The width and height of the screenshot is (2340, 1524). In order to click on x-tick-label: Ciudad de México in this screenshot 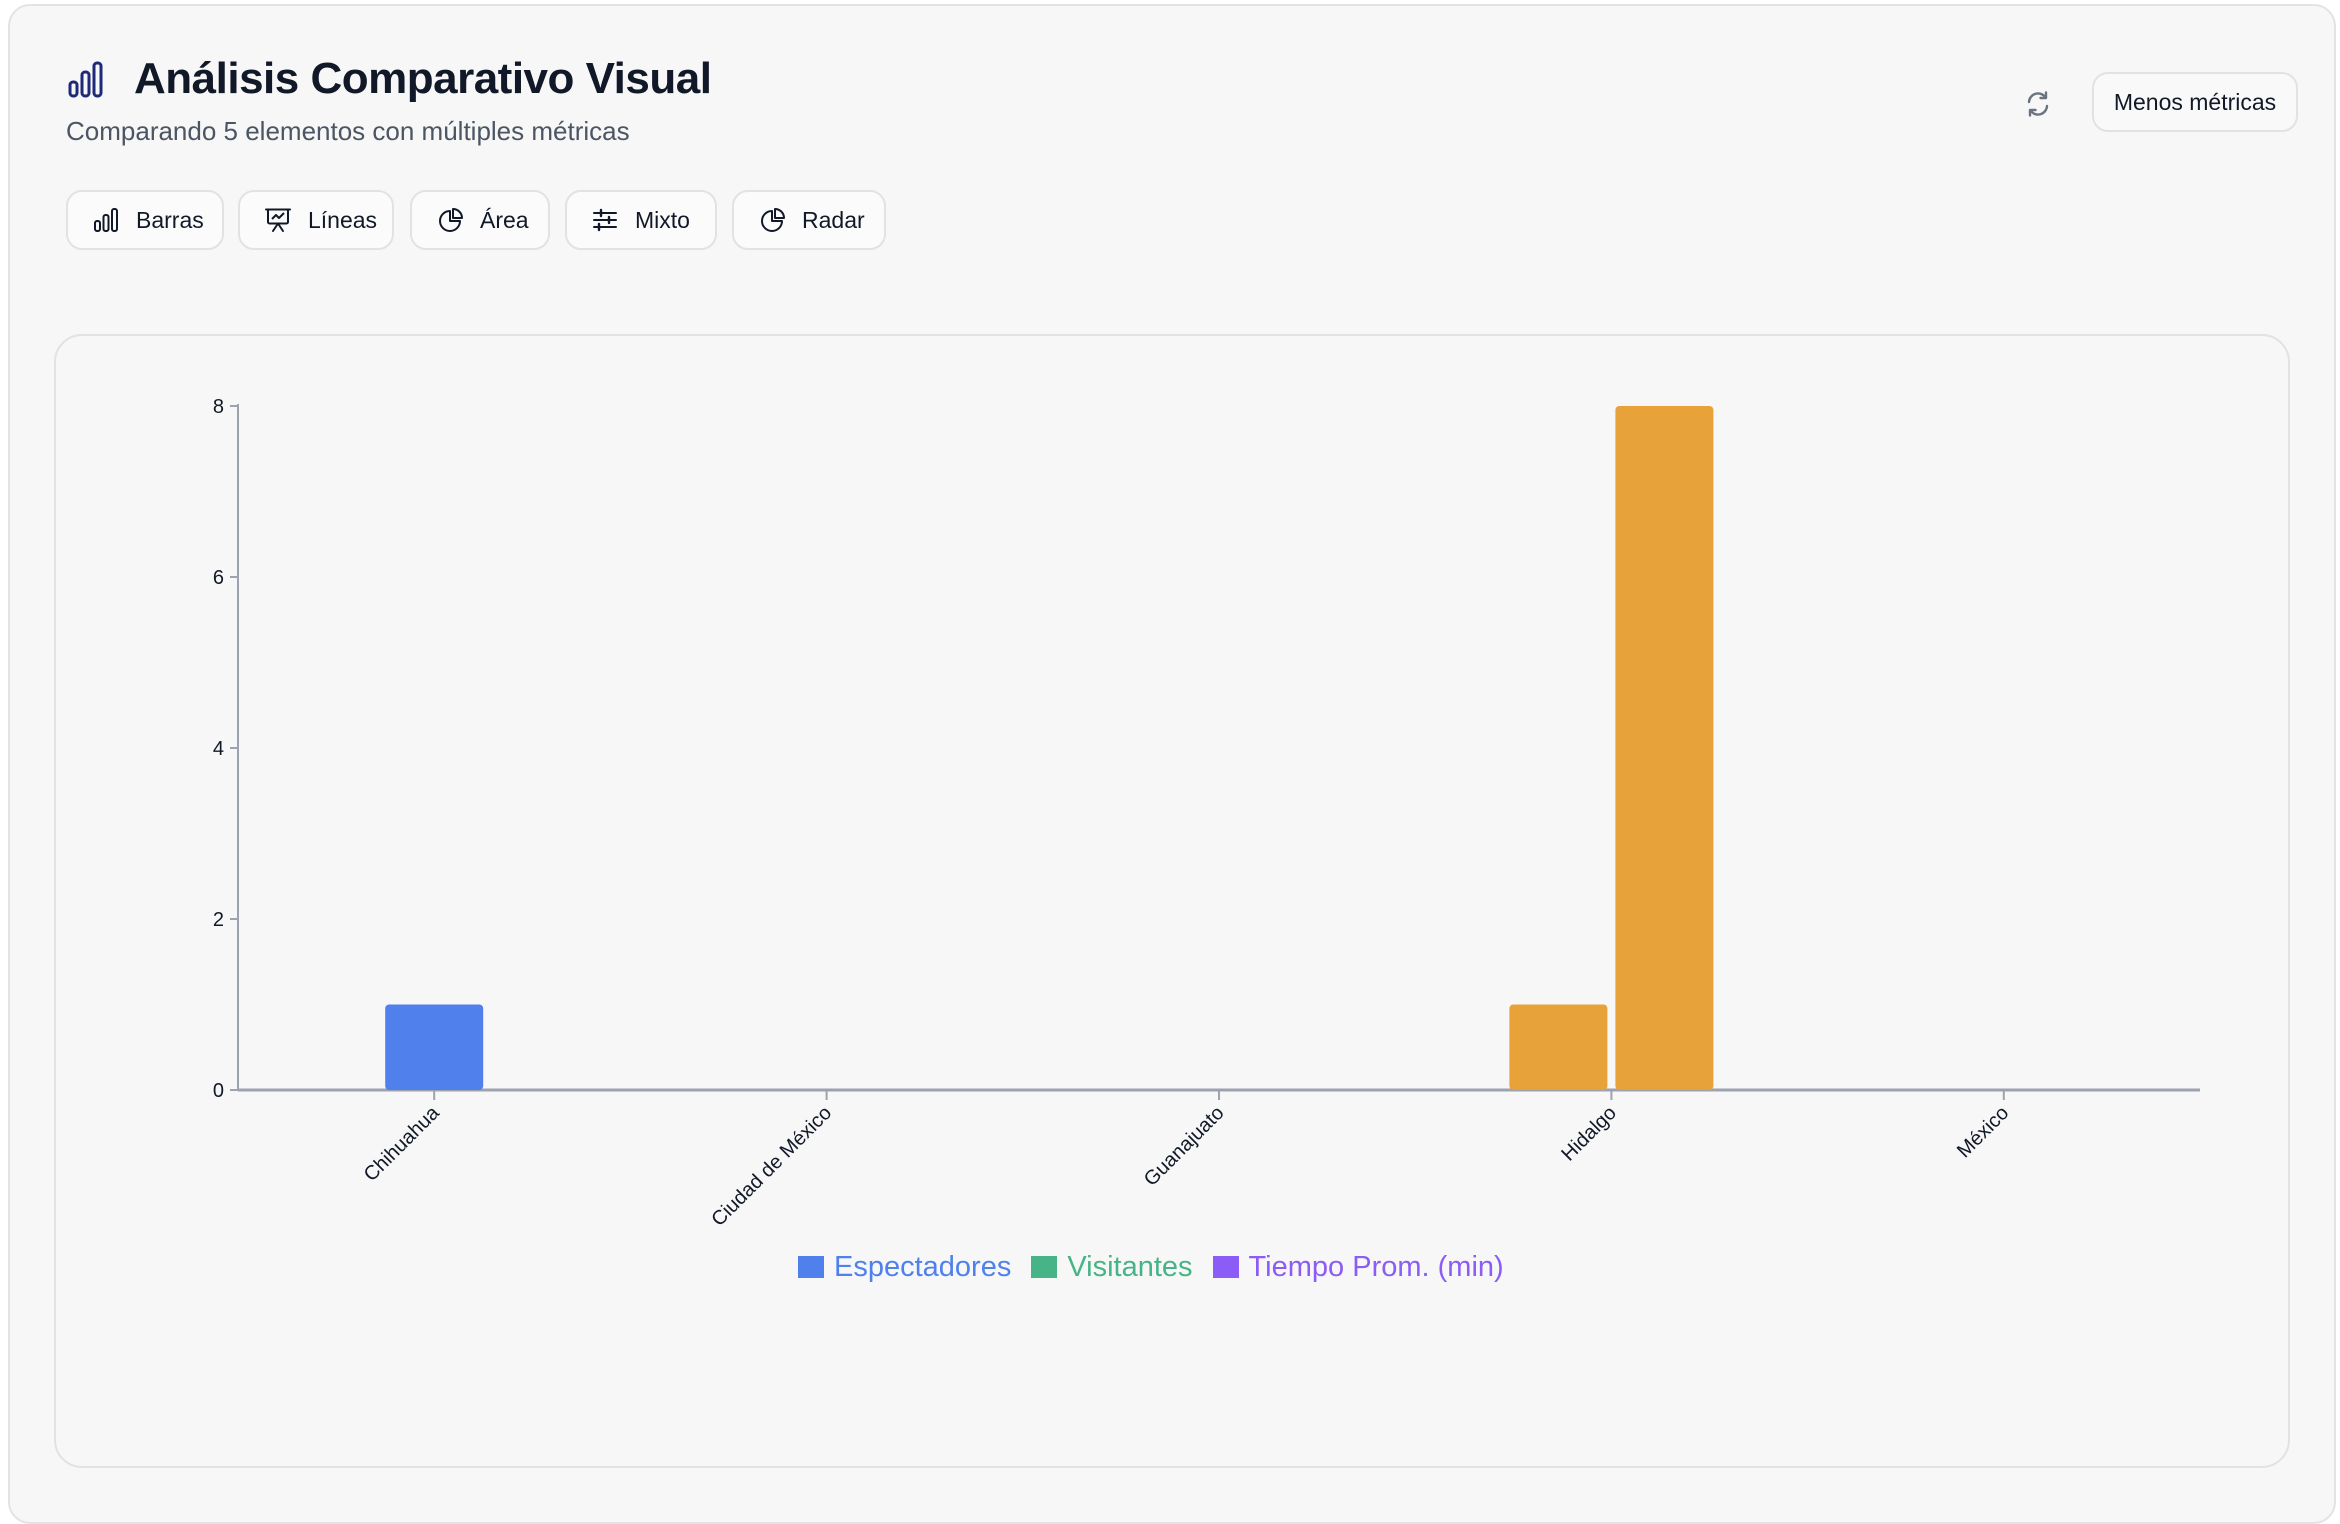, I will do `click(771, 1166)`.